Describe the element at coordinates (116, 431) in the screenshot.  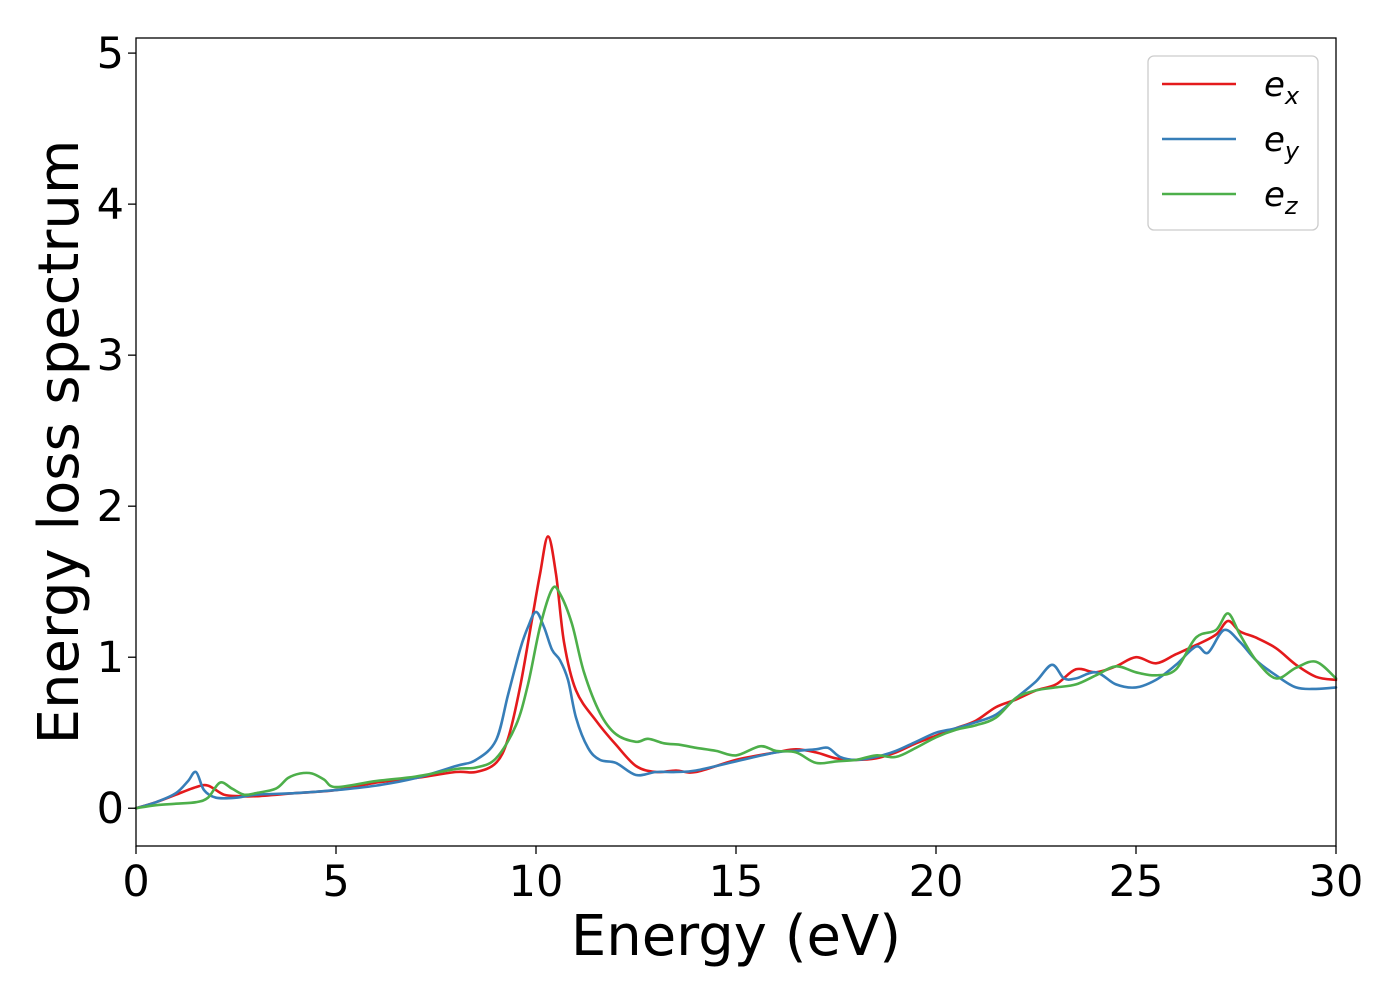
I see `y-axis: 0 1 2 3 4 5` at that location.